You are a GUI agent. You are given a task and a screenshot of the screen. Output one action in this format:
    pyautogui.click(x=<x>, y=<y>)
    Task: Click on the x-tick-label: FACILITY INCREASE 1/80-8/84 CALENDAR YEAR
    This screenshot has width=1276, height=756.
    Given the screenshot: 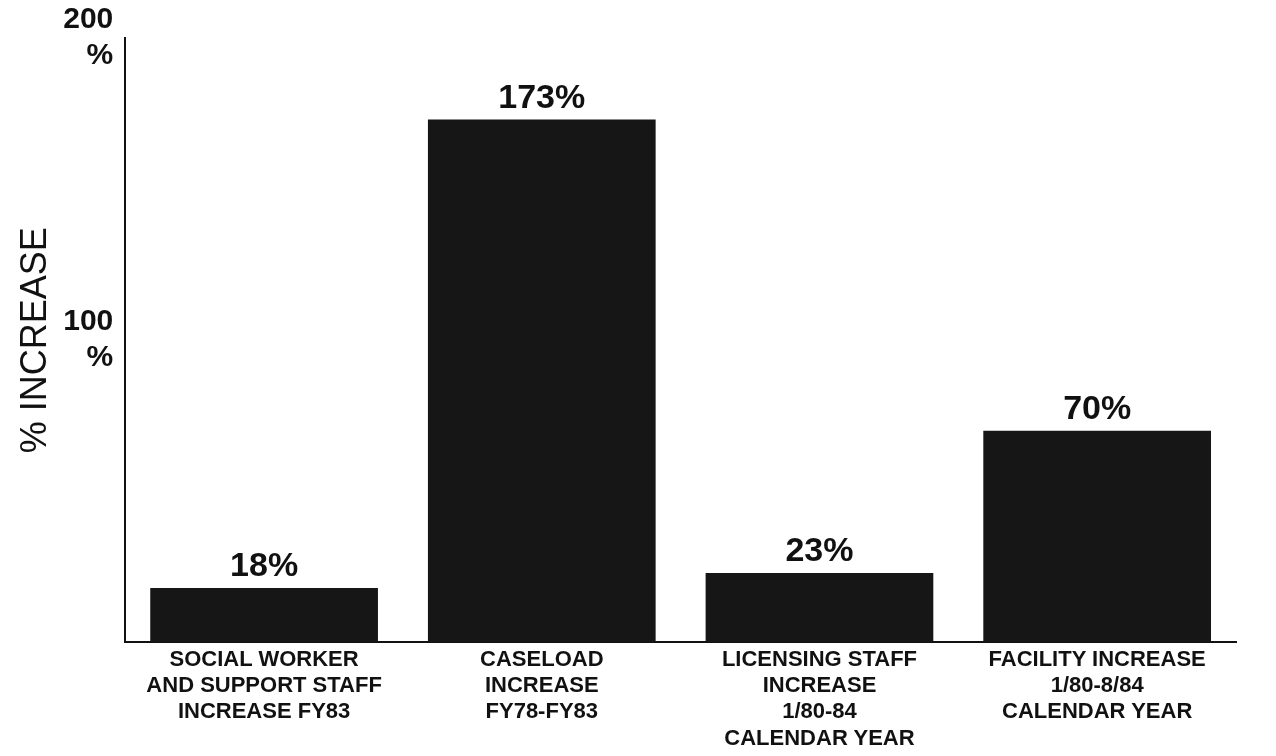 What is the action you would take?
    pyautogui.click(x=1097, y=684)
    